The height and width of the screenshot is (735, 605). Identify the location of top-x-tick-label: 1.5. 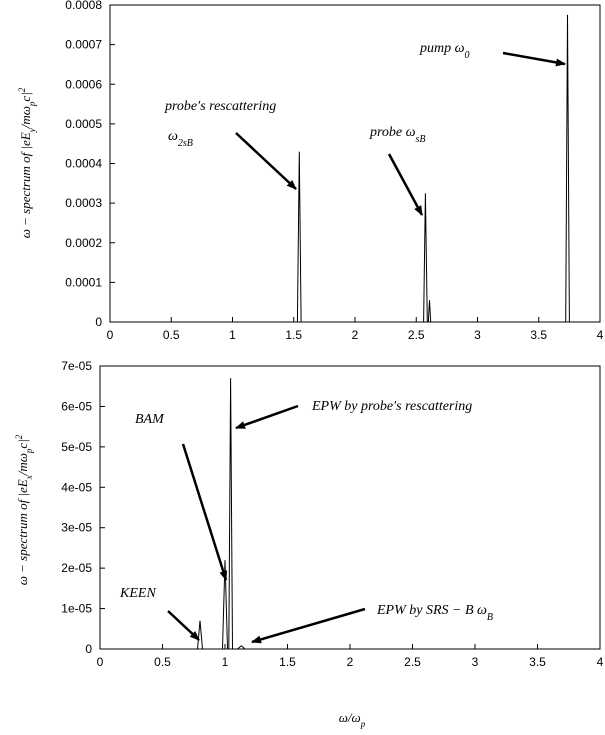
(293, 335).